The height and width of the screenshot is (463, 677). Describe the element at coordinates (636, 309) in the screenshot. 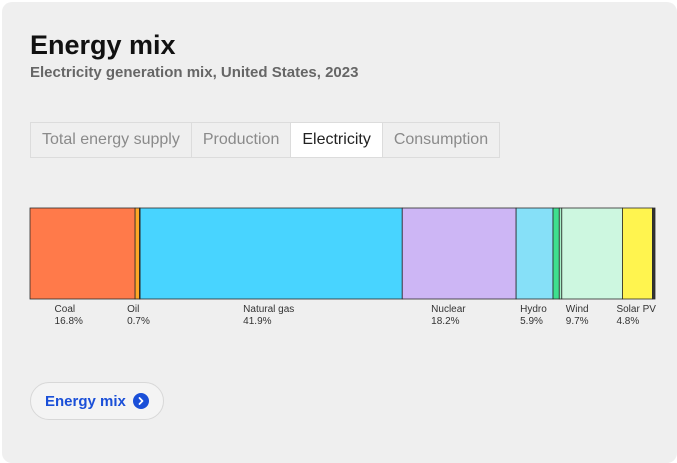

I see `segment-name-solar-pv: Solar PV` at that location.